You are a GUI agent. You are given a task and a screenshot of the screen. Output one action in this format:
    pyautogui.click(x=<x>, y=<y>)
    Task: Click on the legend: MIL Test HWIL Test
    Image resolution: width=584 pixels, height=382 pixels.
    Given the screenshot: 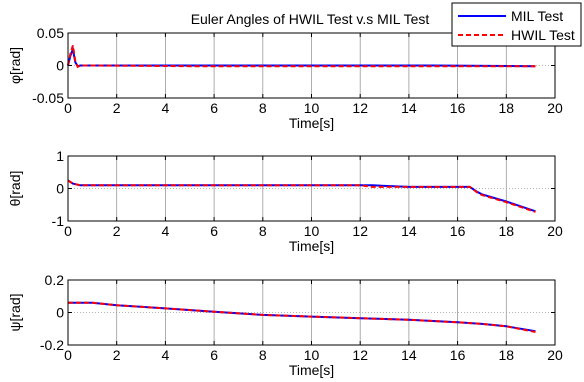 What is the action you would take?
    pyautogui.click(x=516, y=24)
    